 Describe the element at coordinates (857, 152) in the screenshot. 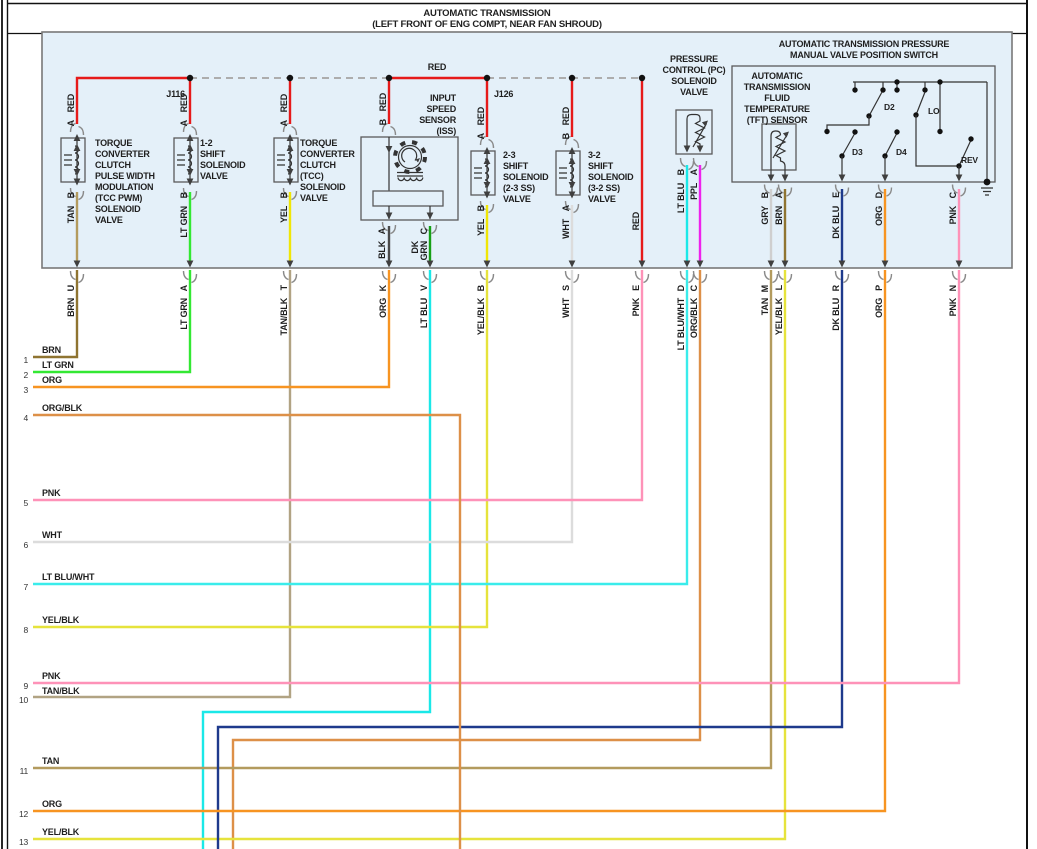

I see `switch-d3-label: D3` at that location.